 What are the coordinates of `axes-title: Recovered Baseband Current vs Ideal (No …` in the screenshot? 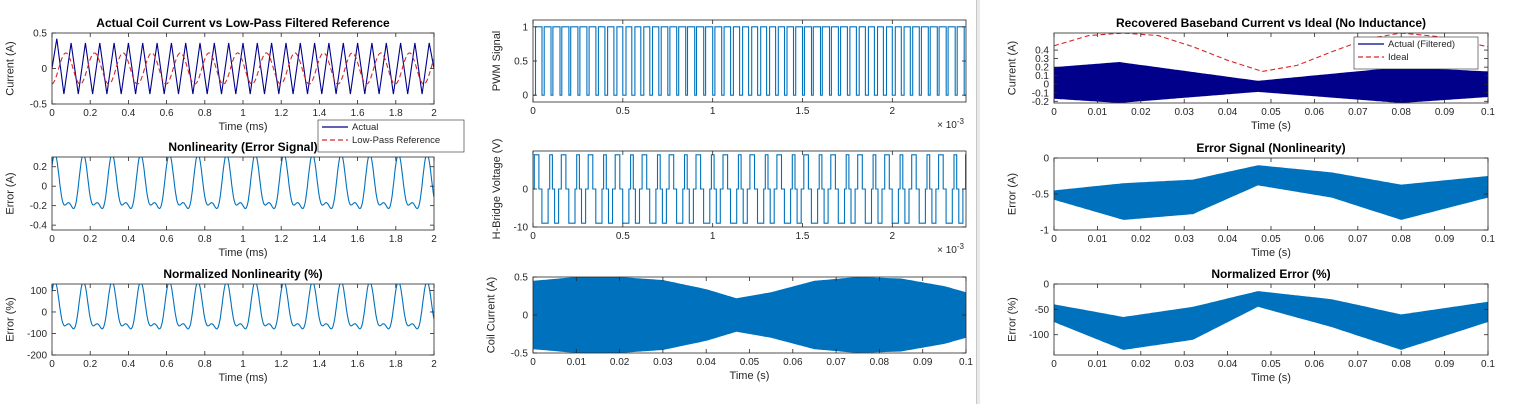 It's located at (1271, 23).